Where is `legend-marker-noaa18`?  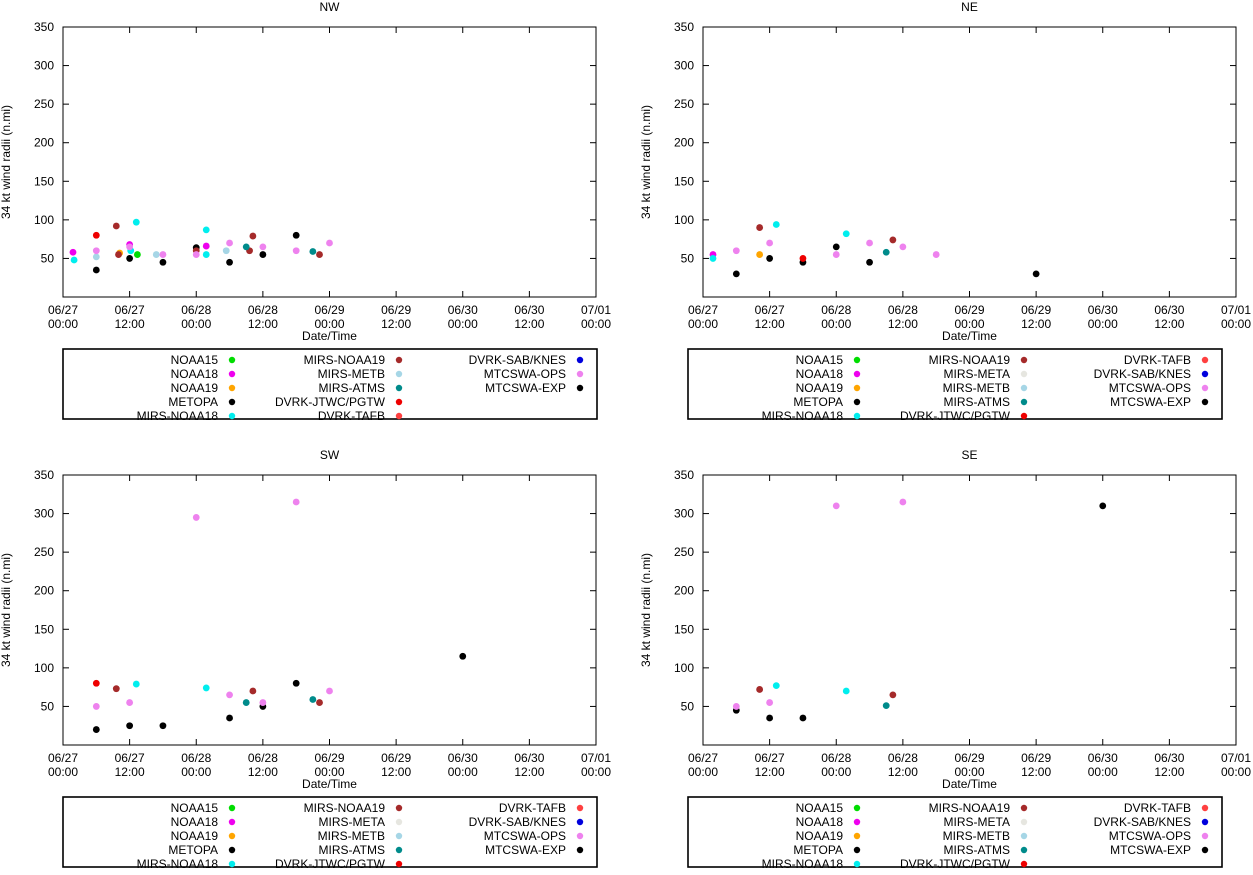 legend-marker-noaa18 is located at coordinates (232, 374).